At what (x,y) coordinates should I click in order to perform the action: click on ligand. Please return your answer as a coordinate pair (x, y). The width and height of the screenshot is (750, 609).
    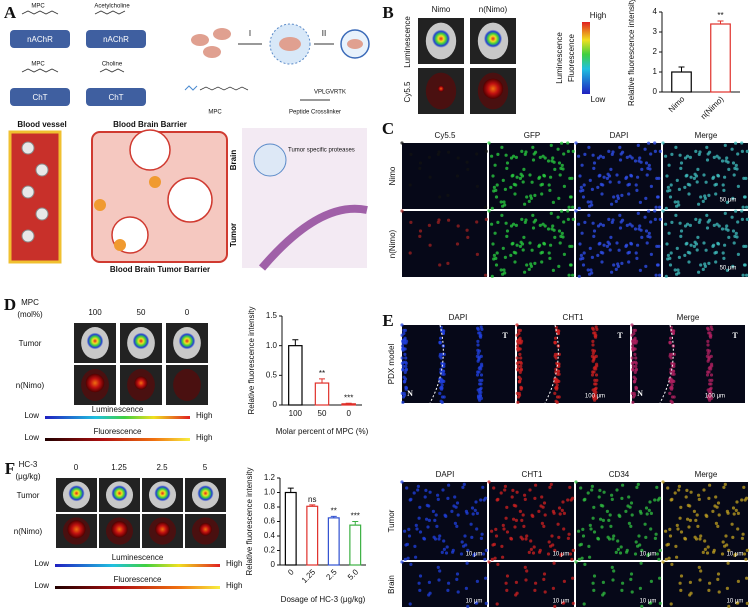
    Looking at the image, I should click on (120, 245).